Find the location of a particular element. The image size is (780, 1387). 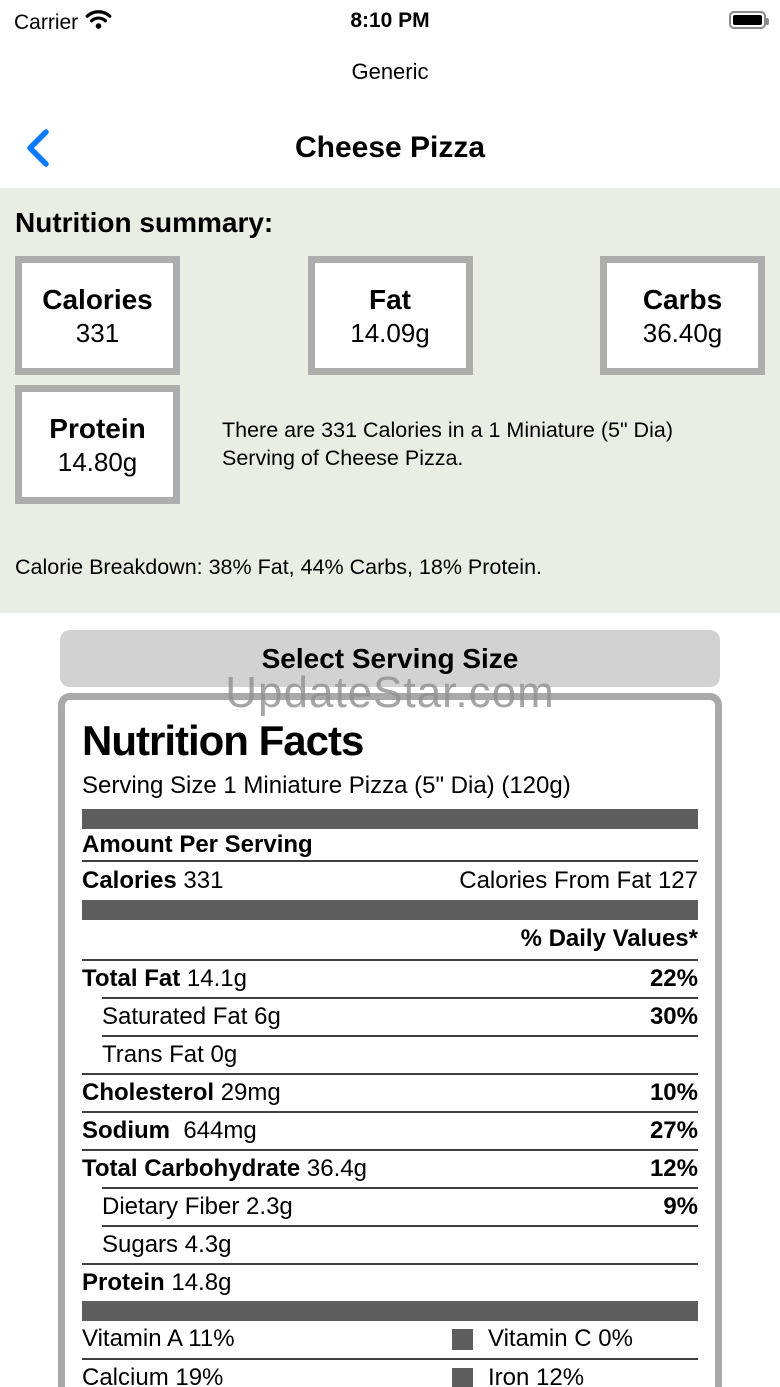

calories-cell: Calories 331 is located at coordinates (152, 881).